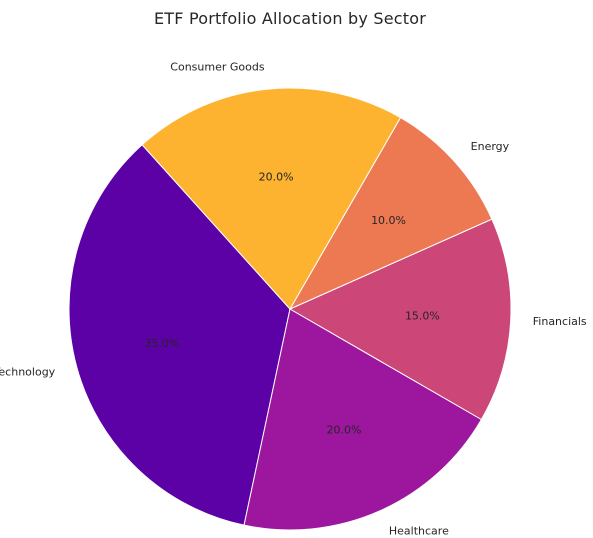  Describe the element at coordinates (161, 343) in the screenshot. I see `percent-label: 35.0%` at that location.